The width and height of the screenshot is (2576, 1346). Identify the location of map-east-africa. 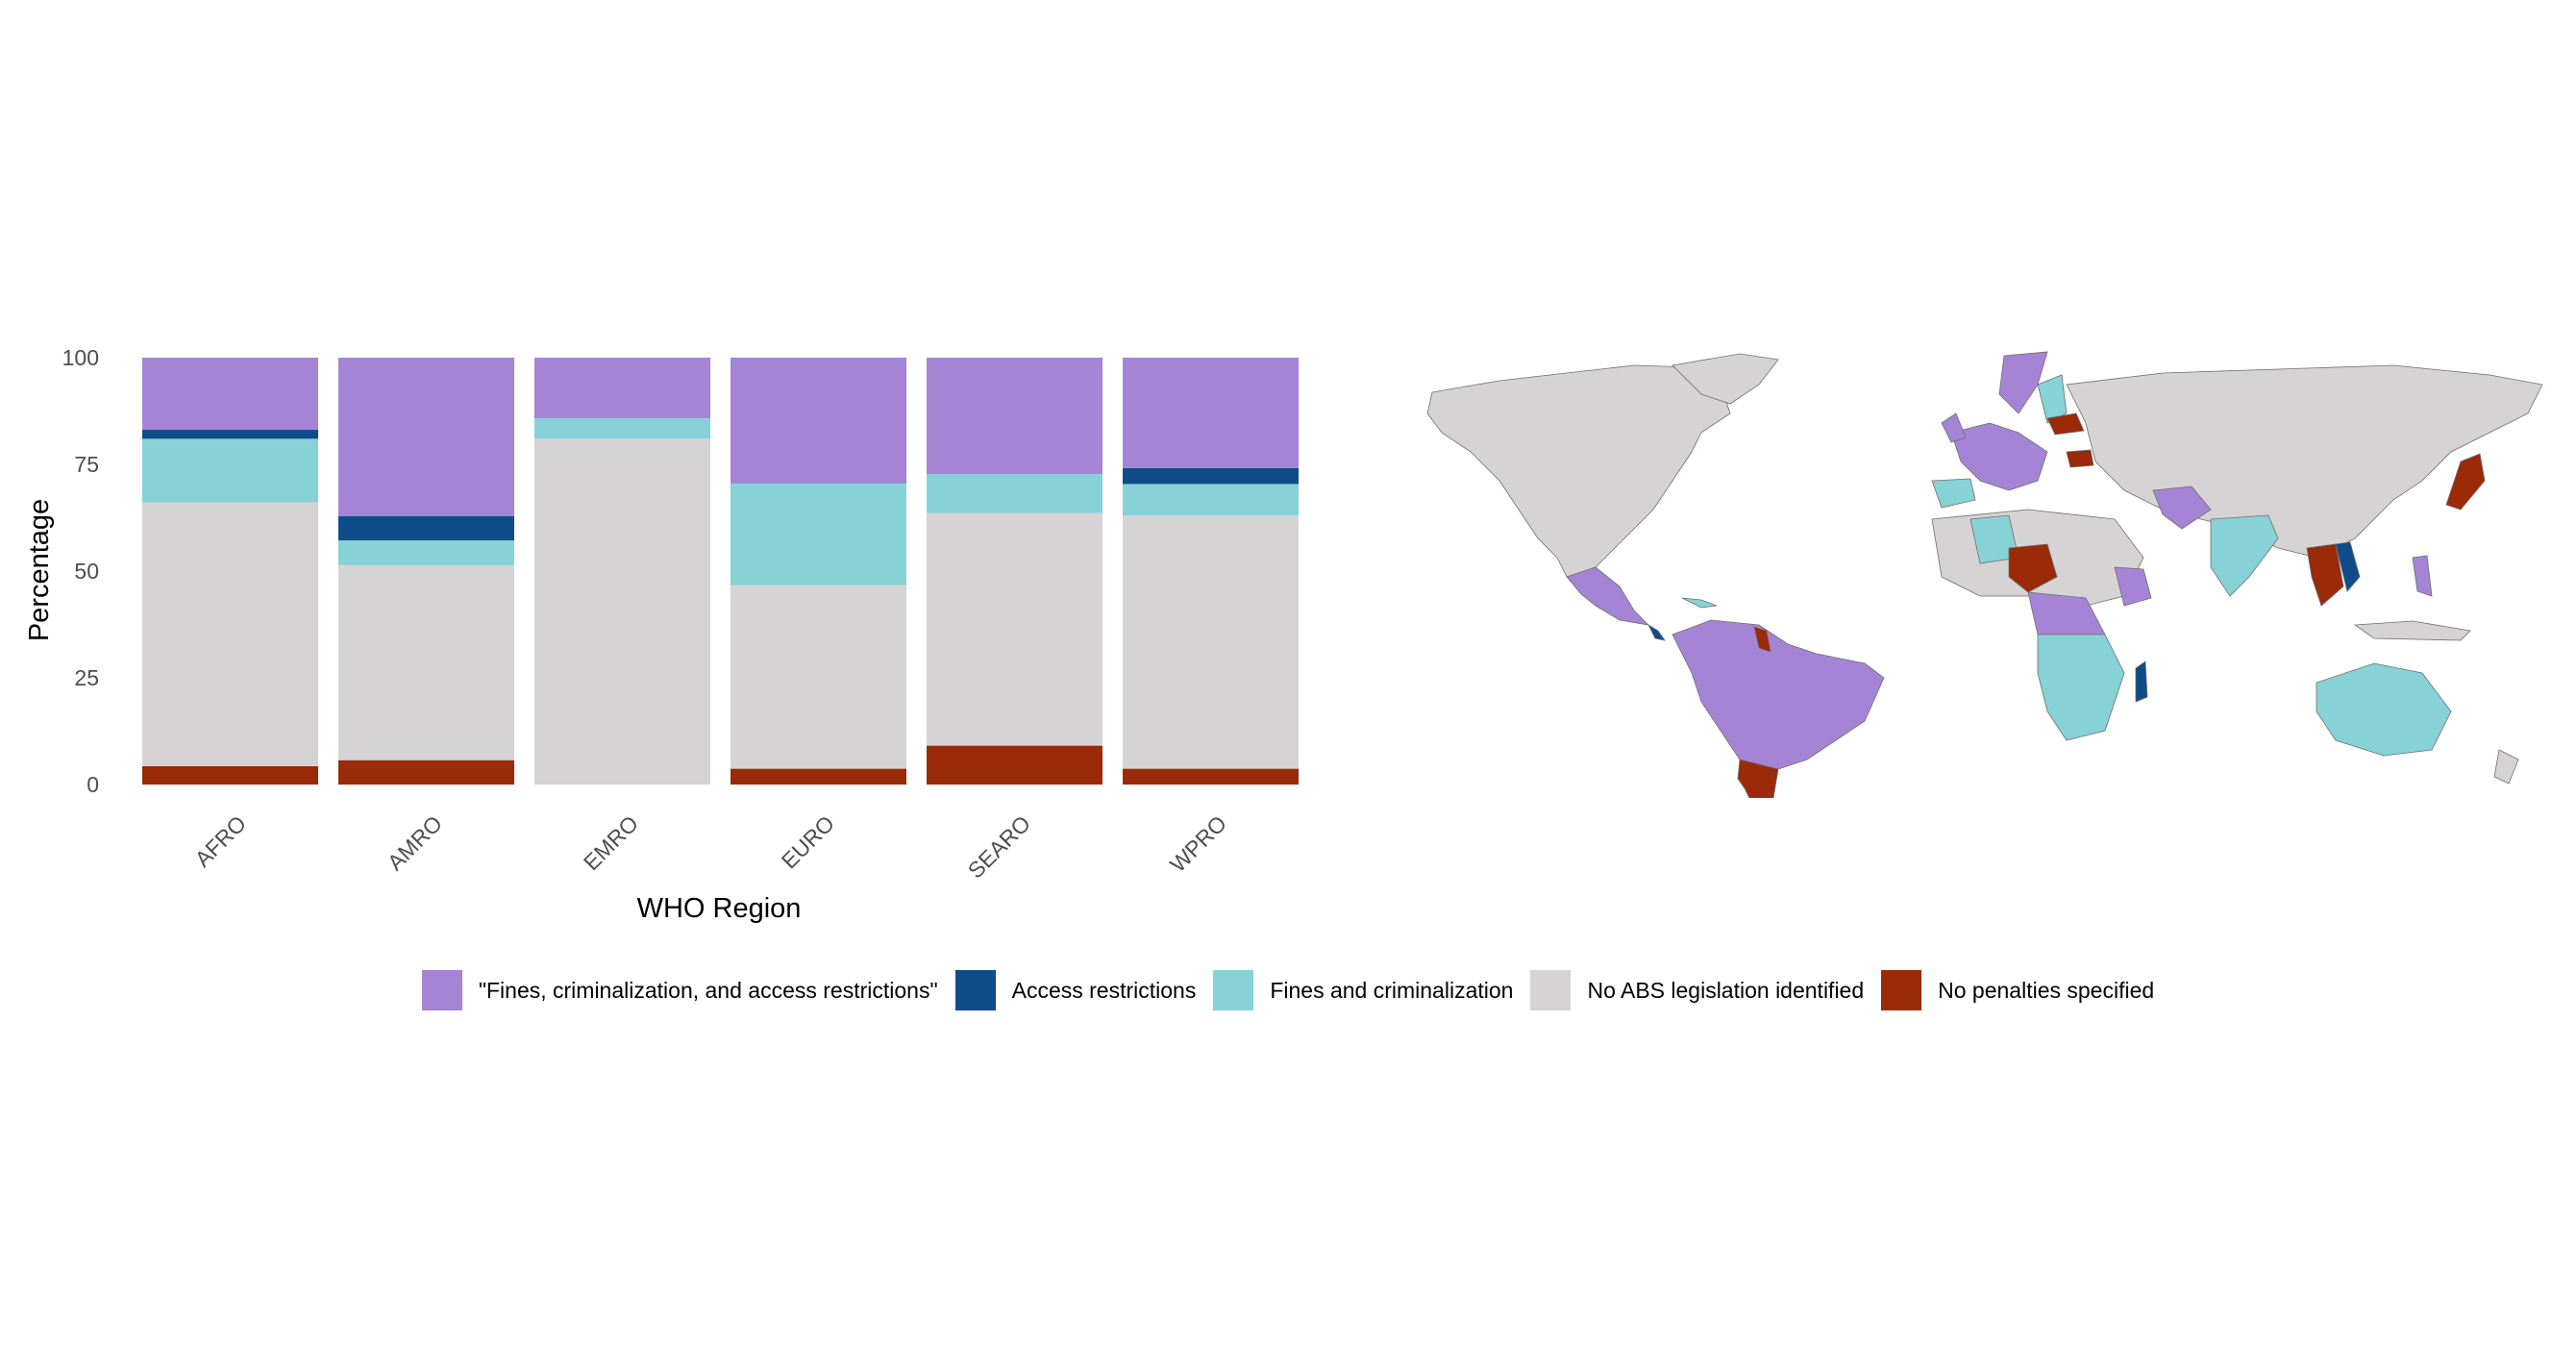
(2133, 587).